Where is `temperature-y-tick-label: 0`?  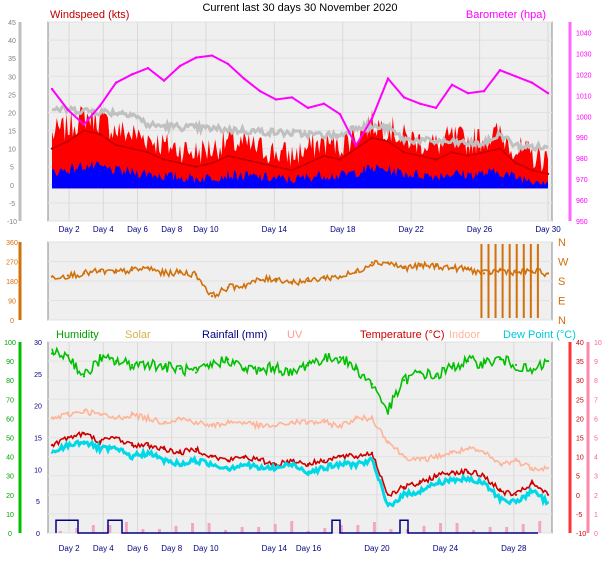 temperature-y-tick-label: 0 is located at coordinates (578, 496).